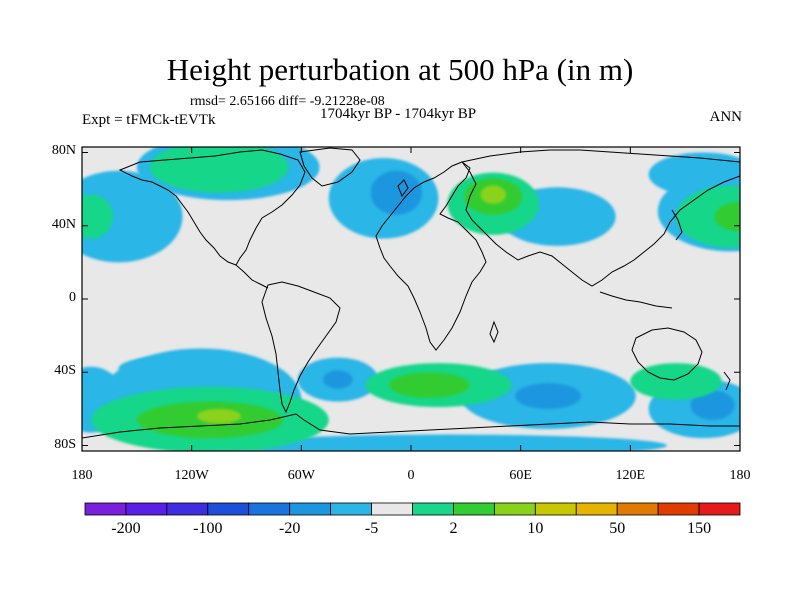 Image resolution: width=800 pixels, height=600 pixels. I want to click on lat-tick-label: 40N, so click(63, 224).